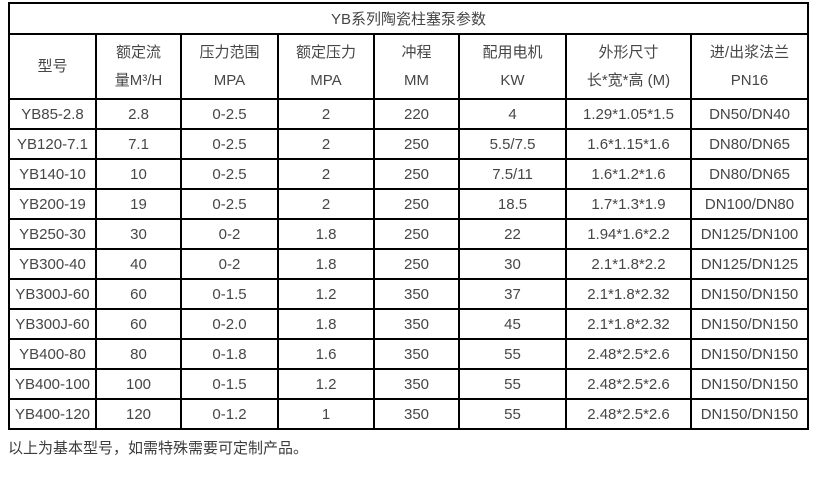  I want to click on table-cell: YB250-30, so click(52, 234).